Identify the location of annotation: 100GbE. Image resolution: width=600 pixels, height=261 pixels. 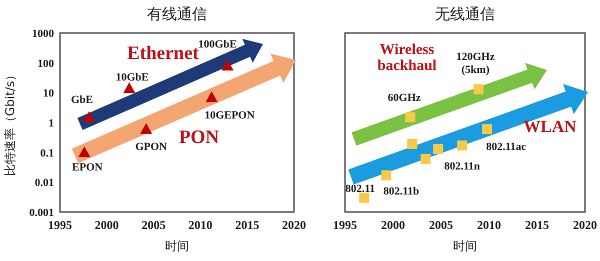
(217, 44).